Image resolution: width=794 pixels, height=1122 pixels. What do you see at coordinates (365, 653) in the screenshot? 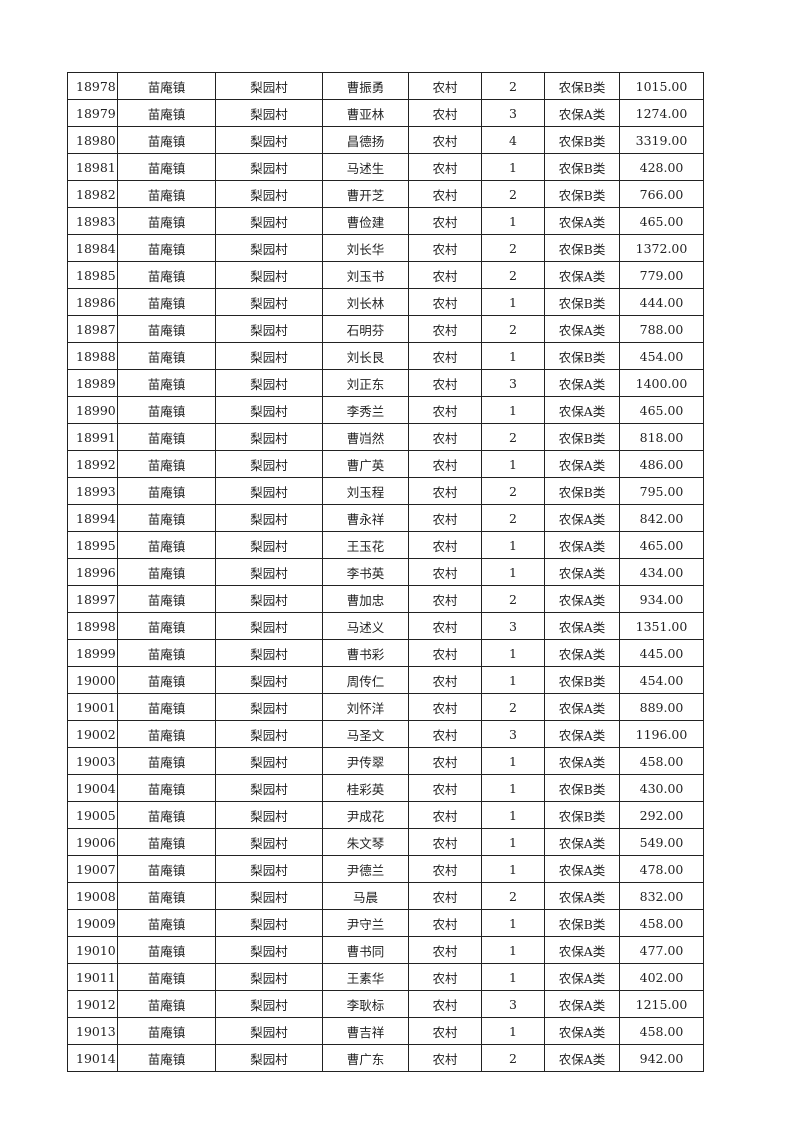
I see `name-cell: 曹书彩` at bounding box center [365, 653].